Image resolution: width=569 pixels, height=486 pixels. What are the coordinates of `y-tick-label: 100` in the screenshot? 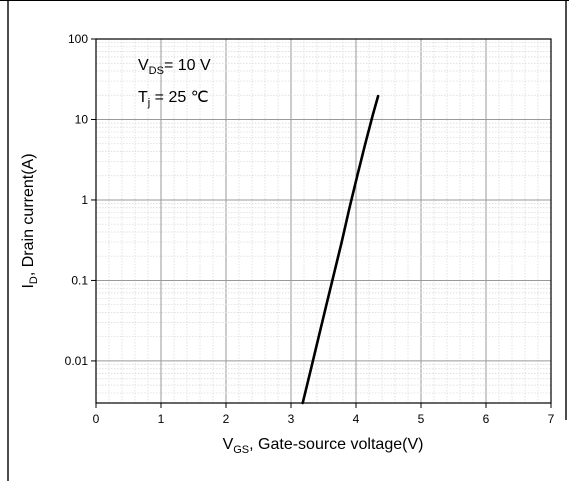 It's located at (78, 39).